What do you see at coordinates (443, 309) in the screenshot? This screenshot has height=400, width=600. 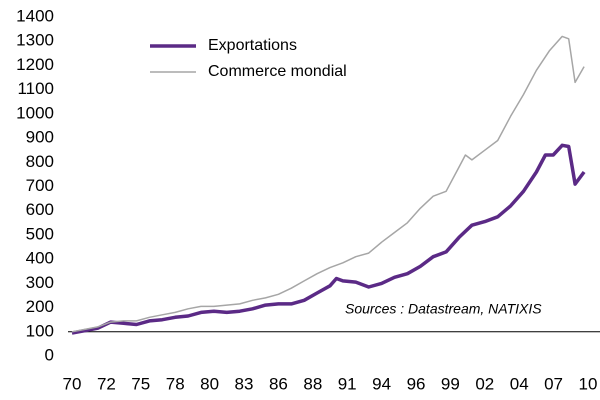 I see `annotation: Sources : Datastream, NATIXIS` at bounding box center [443, 309].